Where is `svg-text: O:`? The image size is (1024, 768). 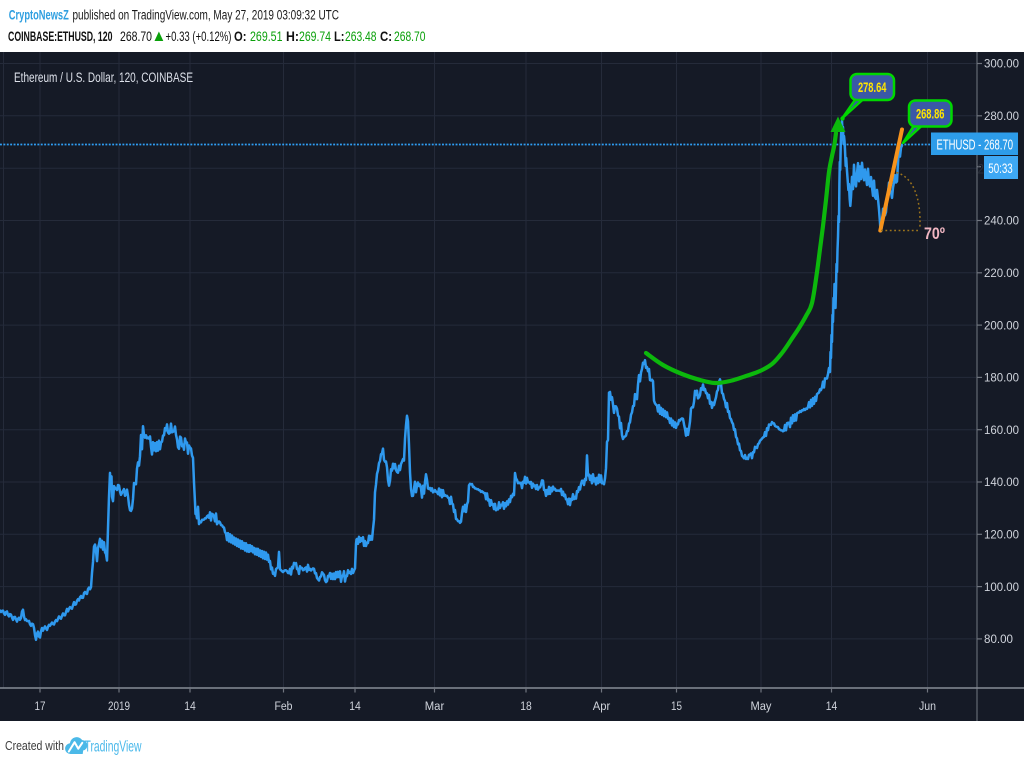
svg-text: O: is located at coordinates (240, 36).